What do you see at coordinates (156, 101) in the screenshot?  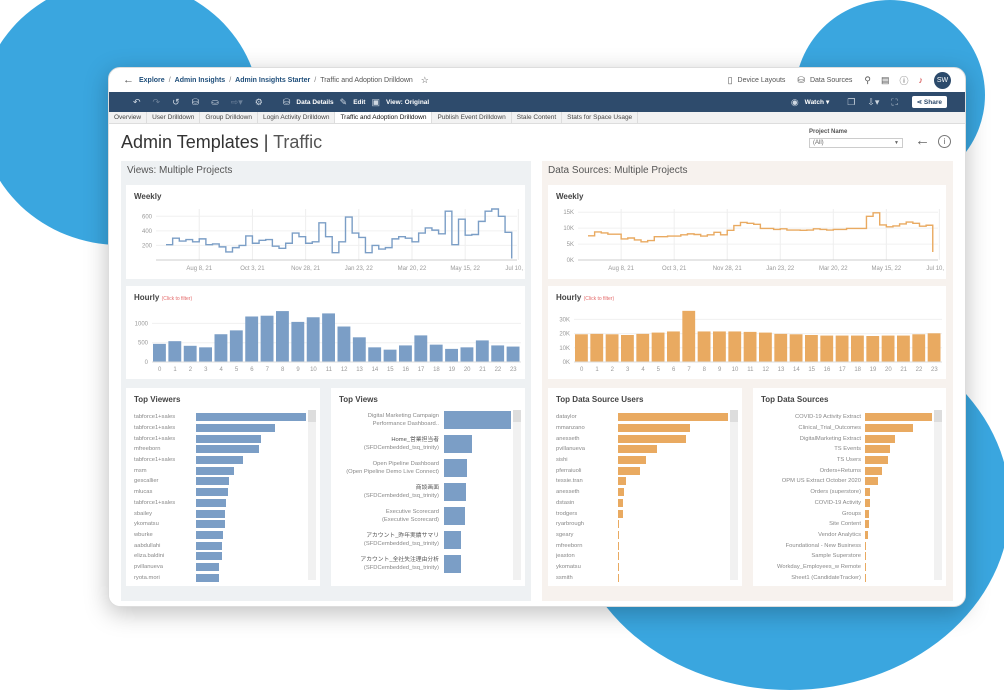 I see `redo-icon: ↷` at bounding box center [156, 101].